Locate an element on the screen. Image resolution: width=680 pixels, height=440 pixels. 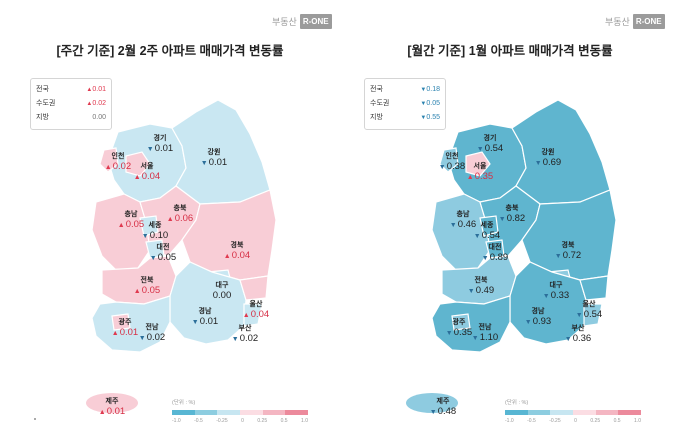
region-label-daegu: 대구 0.00 is located at coordinates (222, 291).